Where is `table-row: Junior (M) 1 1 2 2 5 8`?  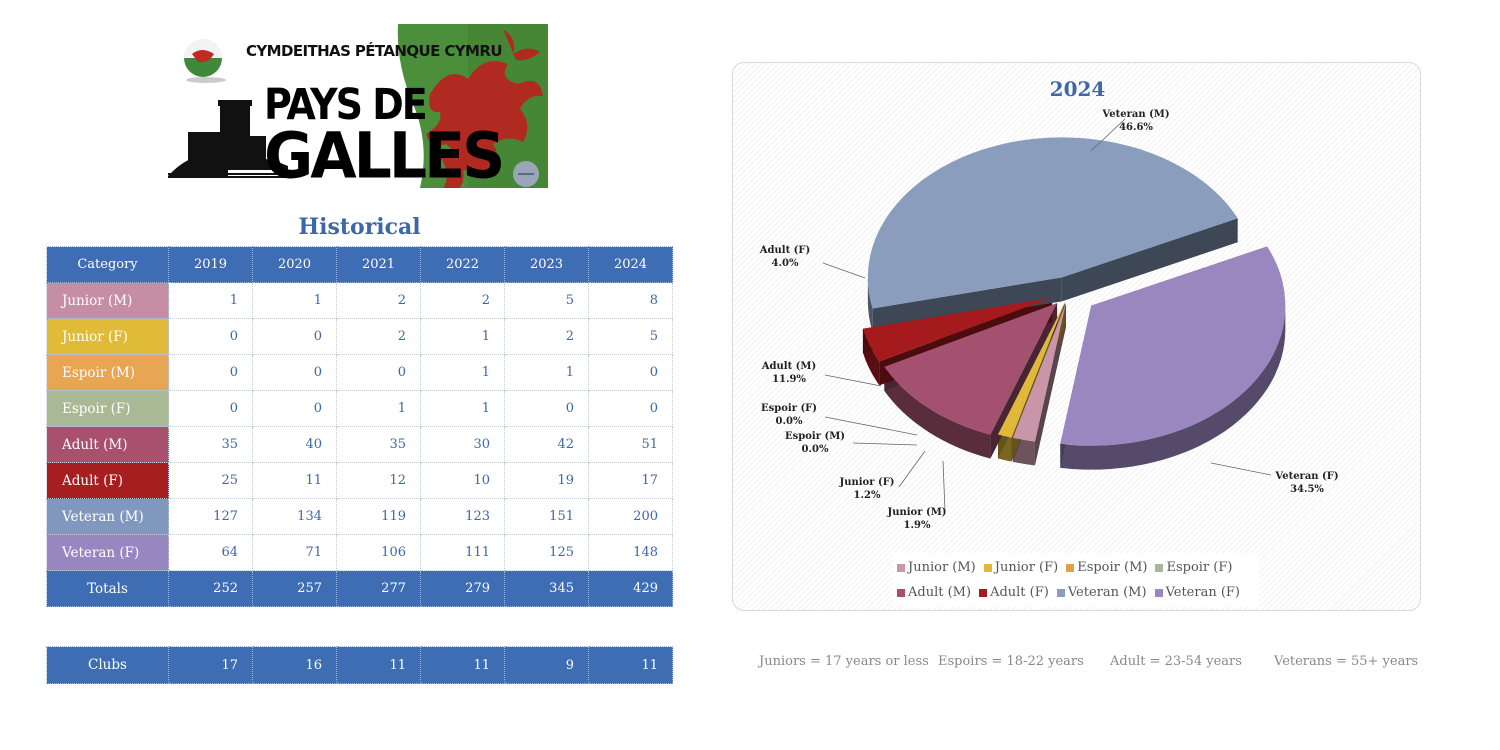
table-row: Junior (M) 1 1 2 2 5 8 is located at coordinates (359, 300).